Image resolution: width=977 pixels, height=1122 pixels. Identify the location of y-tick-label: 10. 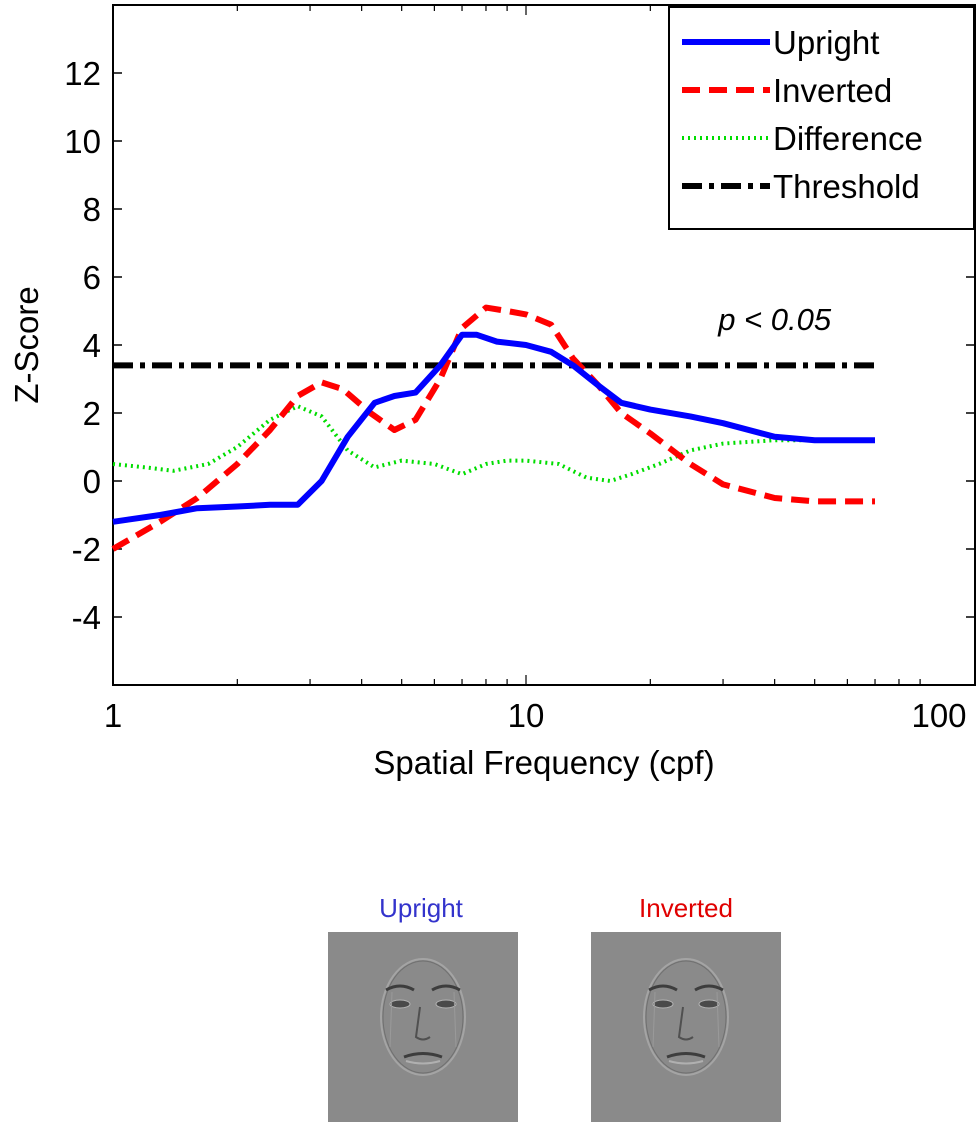
(82, 141).